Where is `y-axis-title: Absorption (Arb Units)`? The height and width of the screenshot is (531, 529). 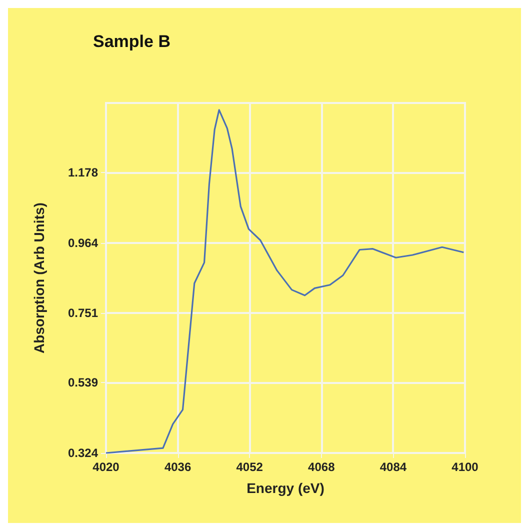
y-axis-title: Absorption (Arb Units) is located at coordinates (39, 278).